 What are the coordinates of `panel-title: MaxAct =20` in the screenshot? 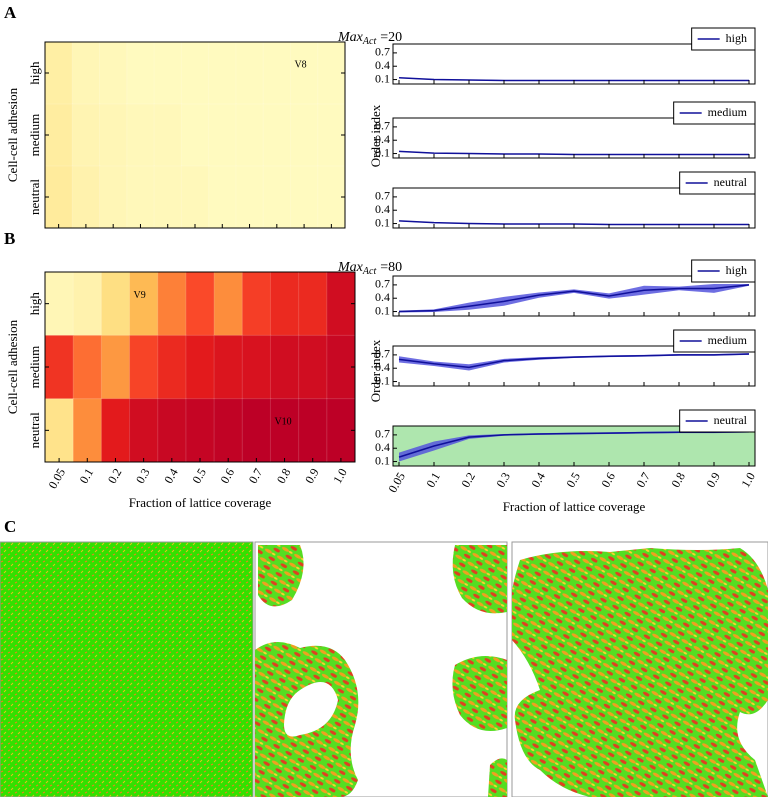 It's located at (369, 38).